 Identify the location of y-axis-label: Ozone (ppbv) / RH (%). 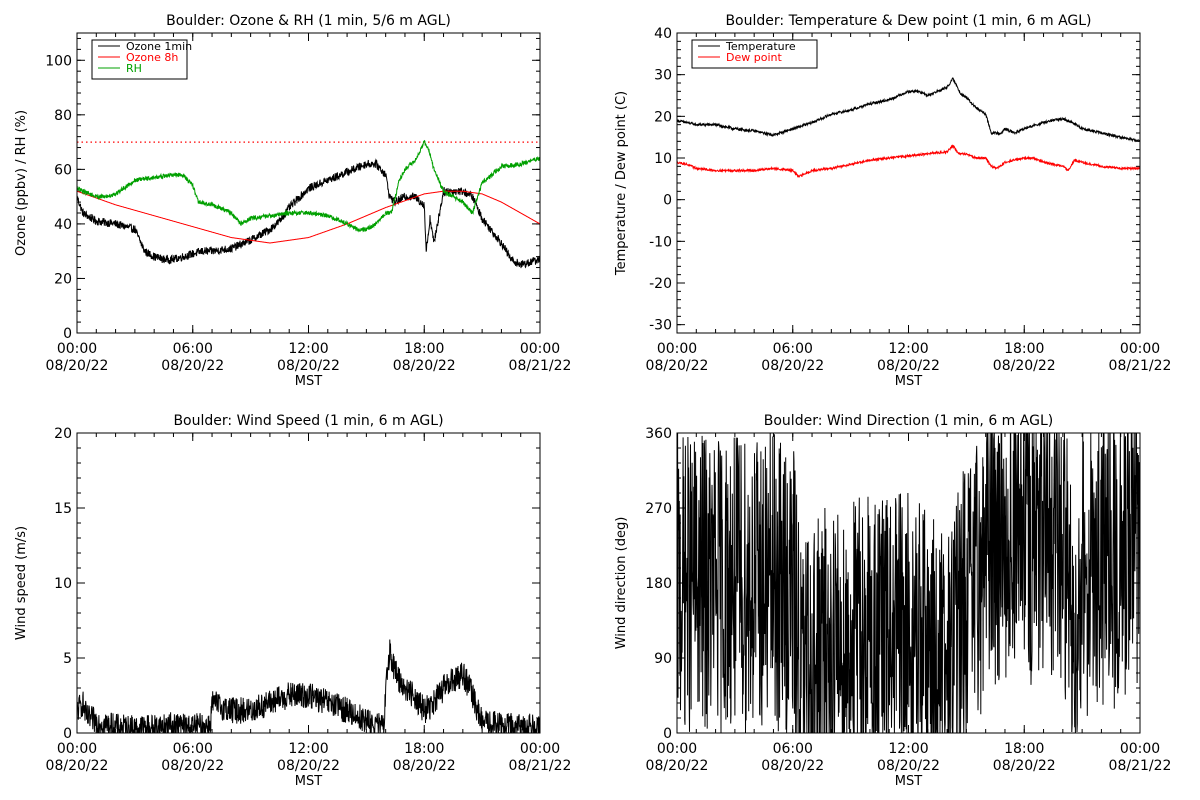
(21, 183).